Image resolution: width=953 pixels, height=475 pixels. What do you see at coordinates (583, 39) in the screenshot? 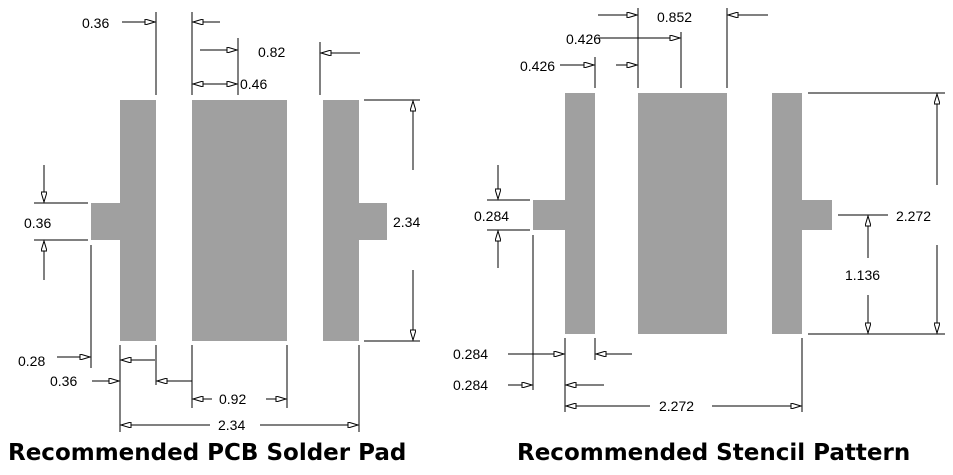
I see `stencil-gap-label: 0.426` at bounding box center [583, 39].